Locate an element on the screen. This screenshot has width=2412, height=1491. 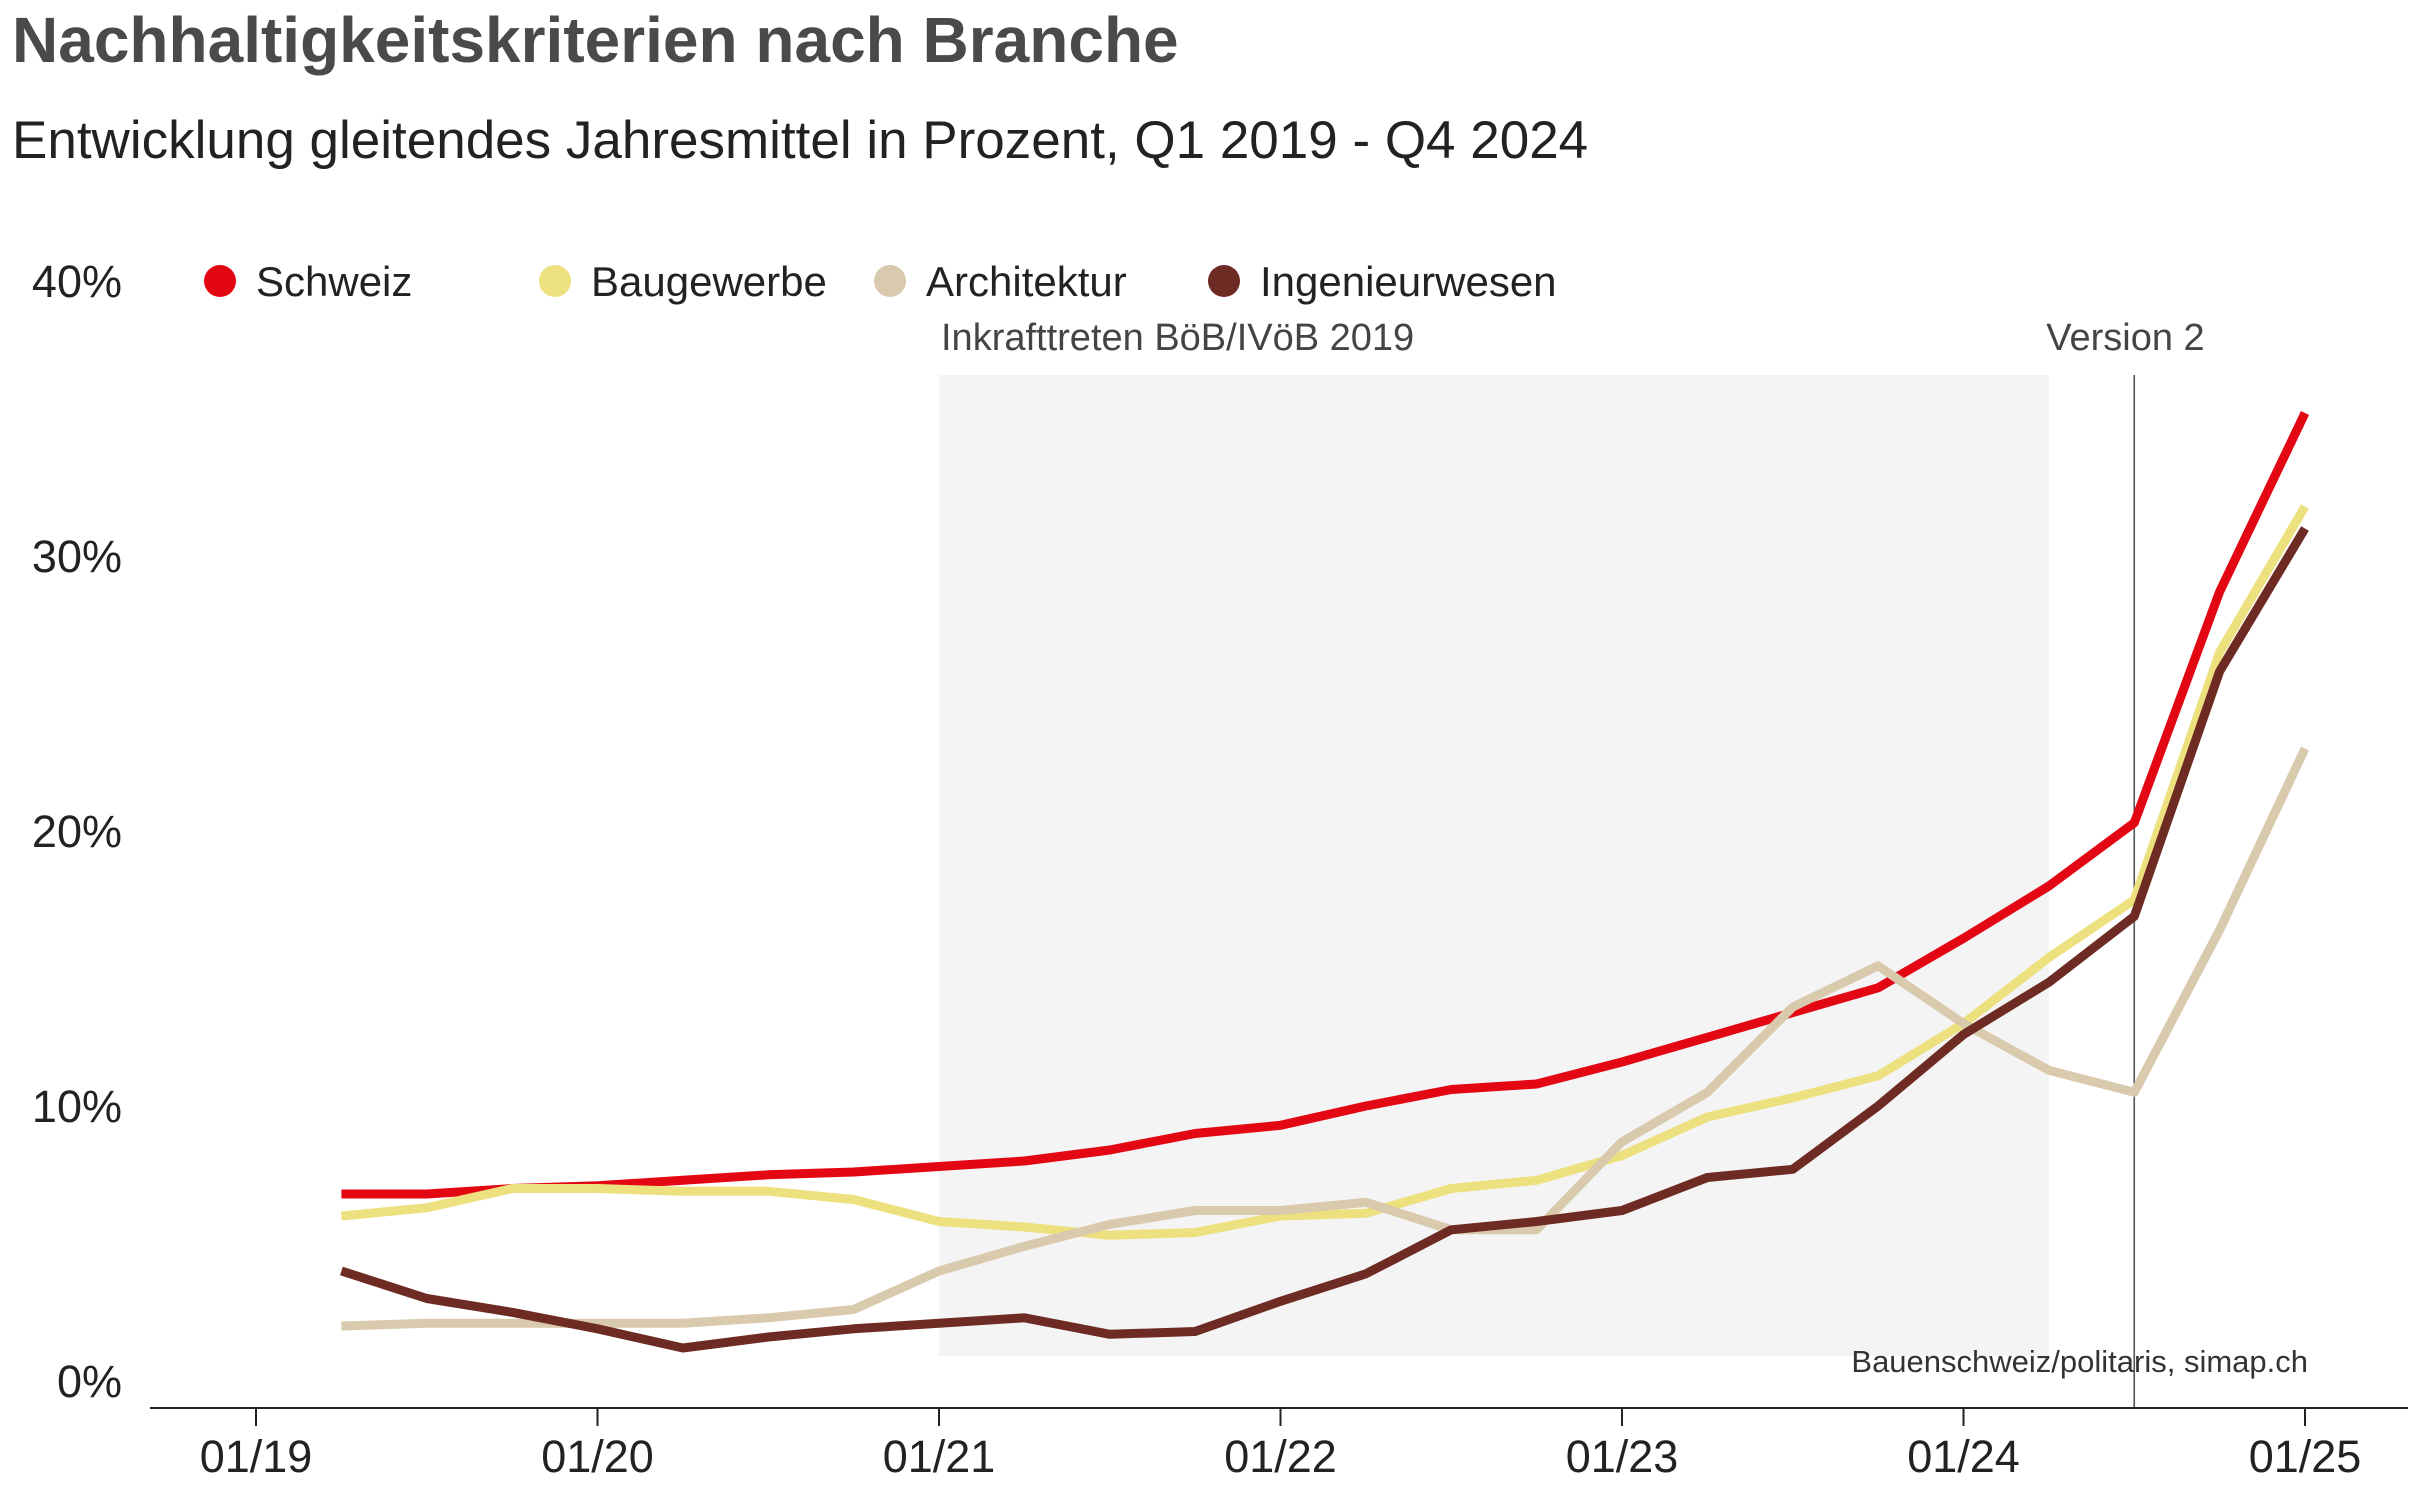
y-tick-label: 0% is located at coordinates (89, 1381).